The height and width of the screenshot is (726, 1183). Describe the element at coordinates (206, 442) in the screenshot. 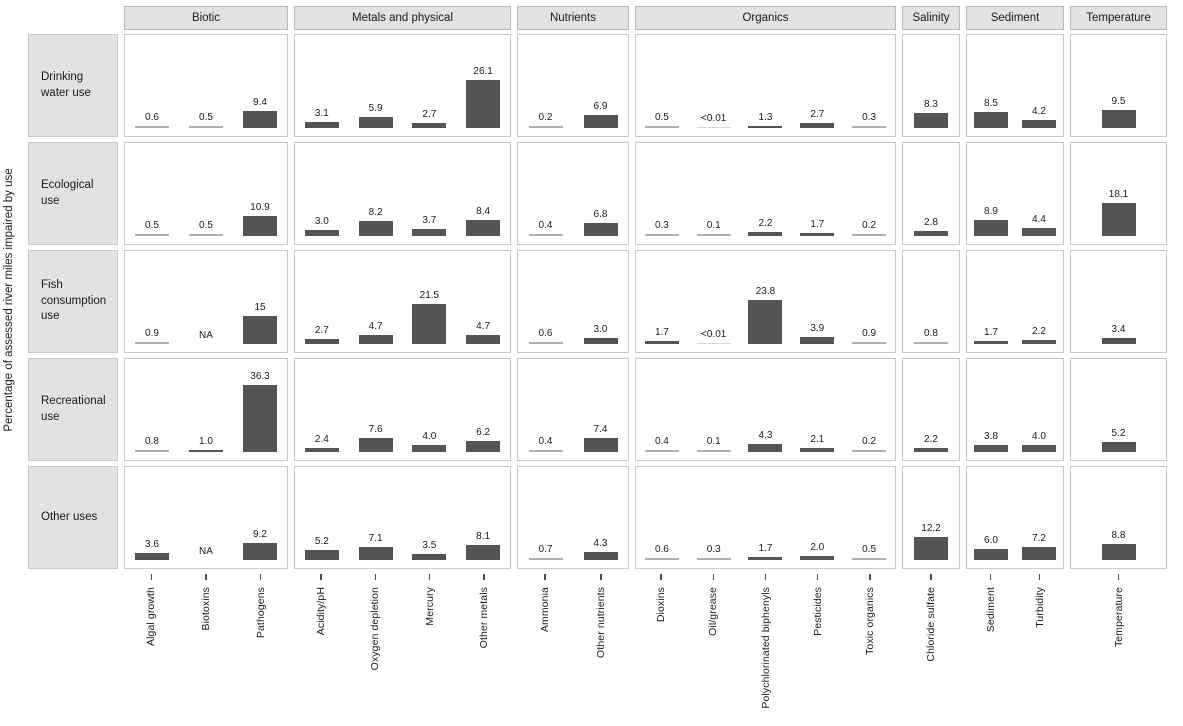

I see `bar-value-label: 1.0` at that location.